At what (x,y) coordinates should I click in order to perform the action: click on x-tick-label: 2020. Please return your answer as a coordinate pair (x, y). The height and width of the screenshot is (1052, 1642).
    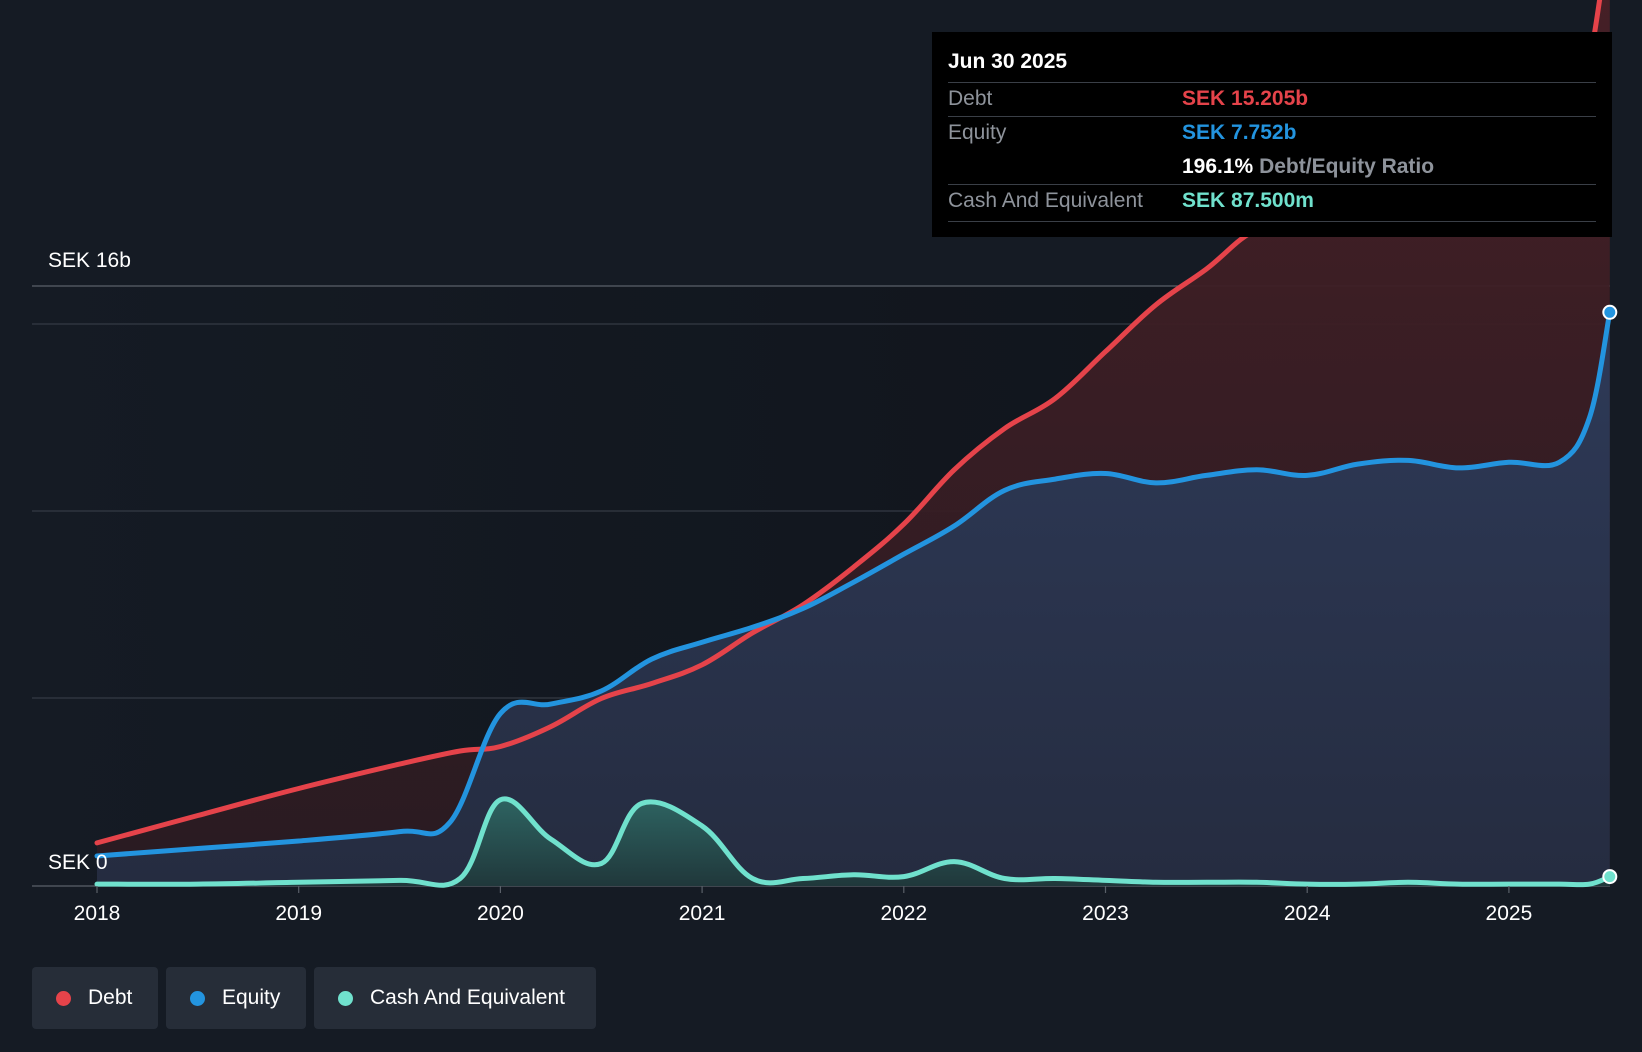
    Looking at the image, I should click on (500, 913).